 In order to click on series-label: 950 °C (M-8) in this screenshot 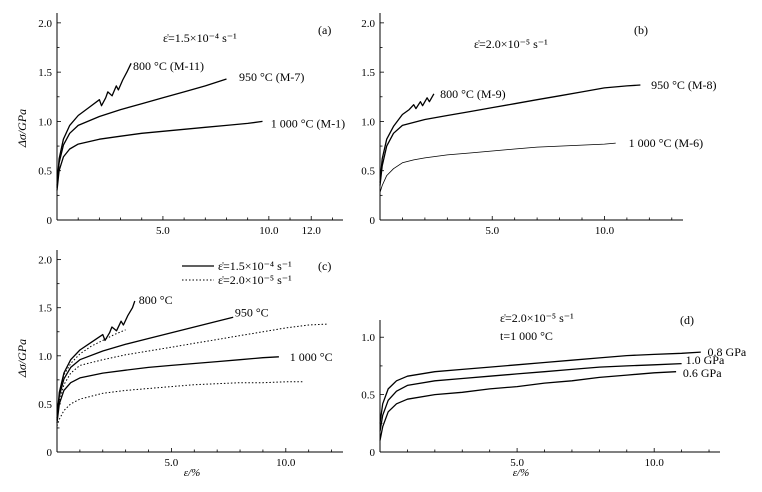, I will do `click(683, 85)`.